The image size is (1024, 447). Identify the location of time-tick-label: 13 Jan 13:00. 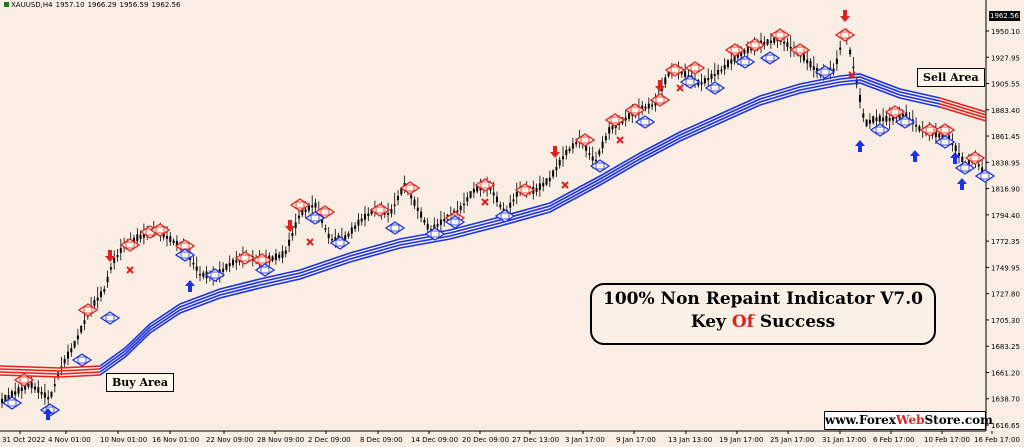
(690, 440).